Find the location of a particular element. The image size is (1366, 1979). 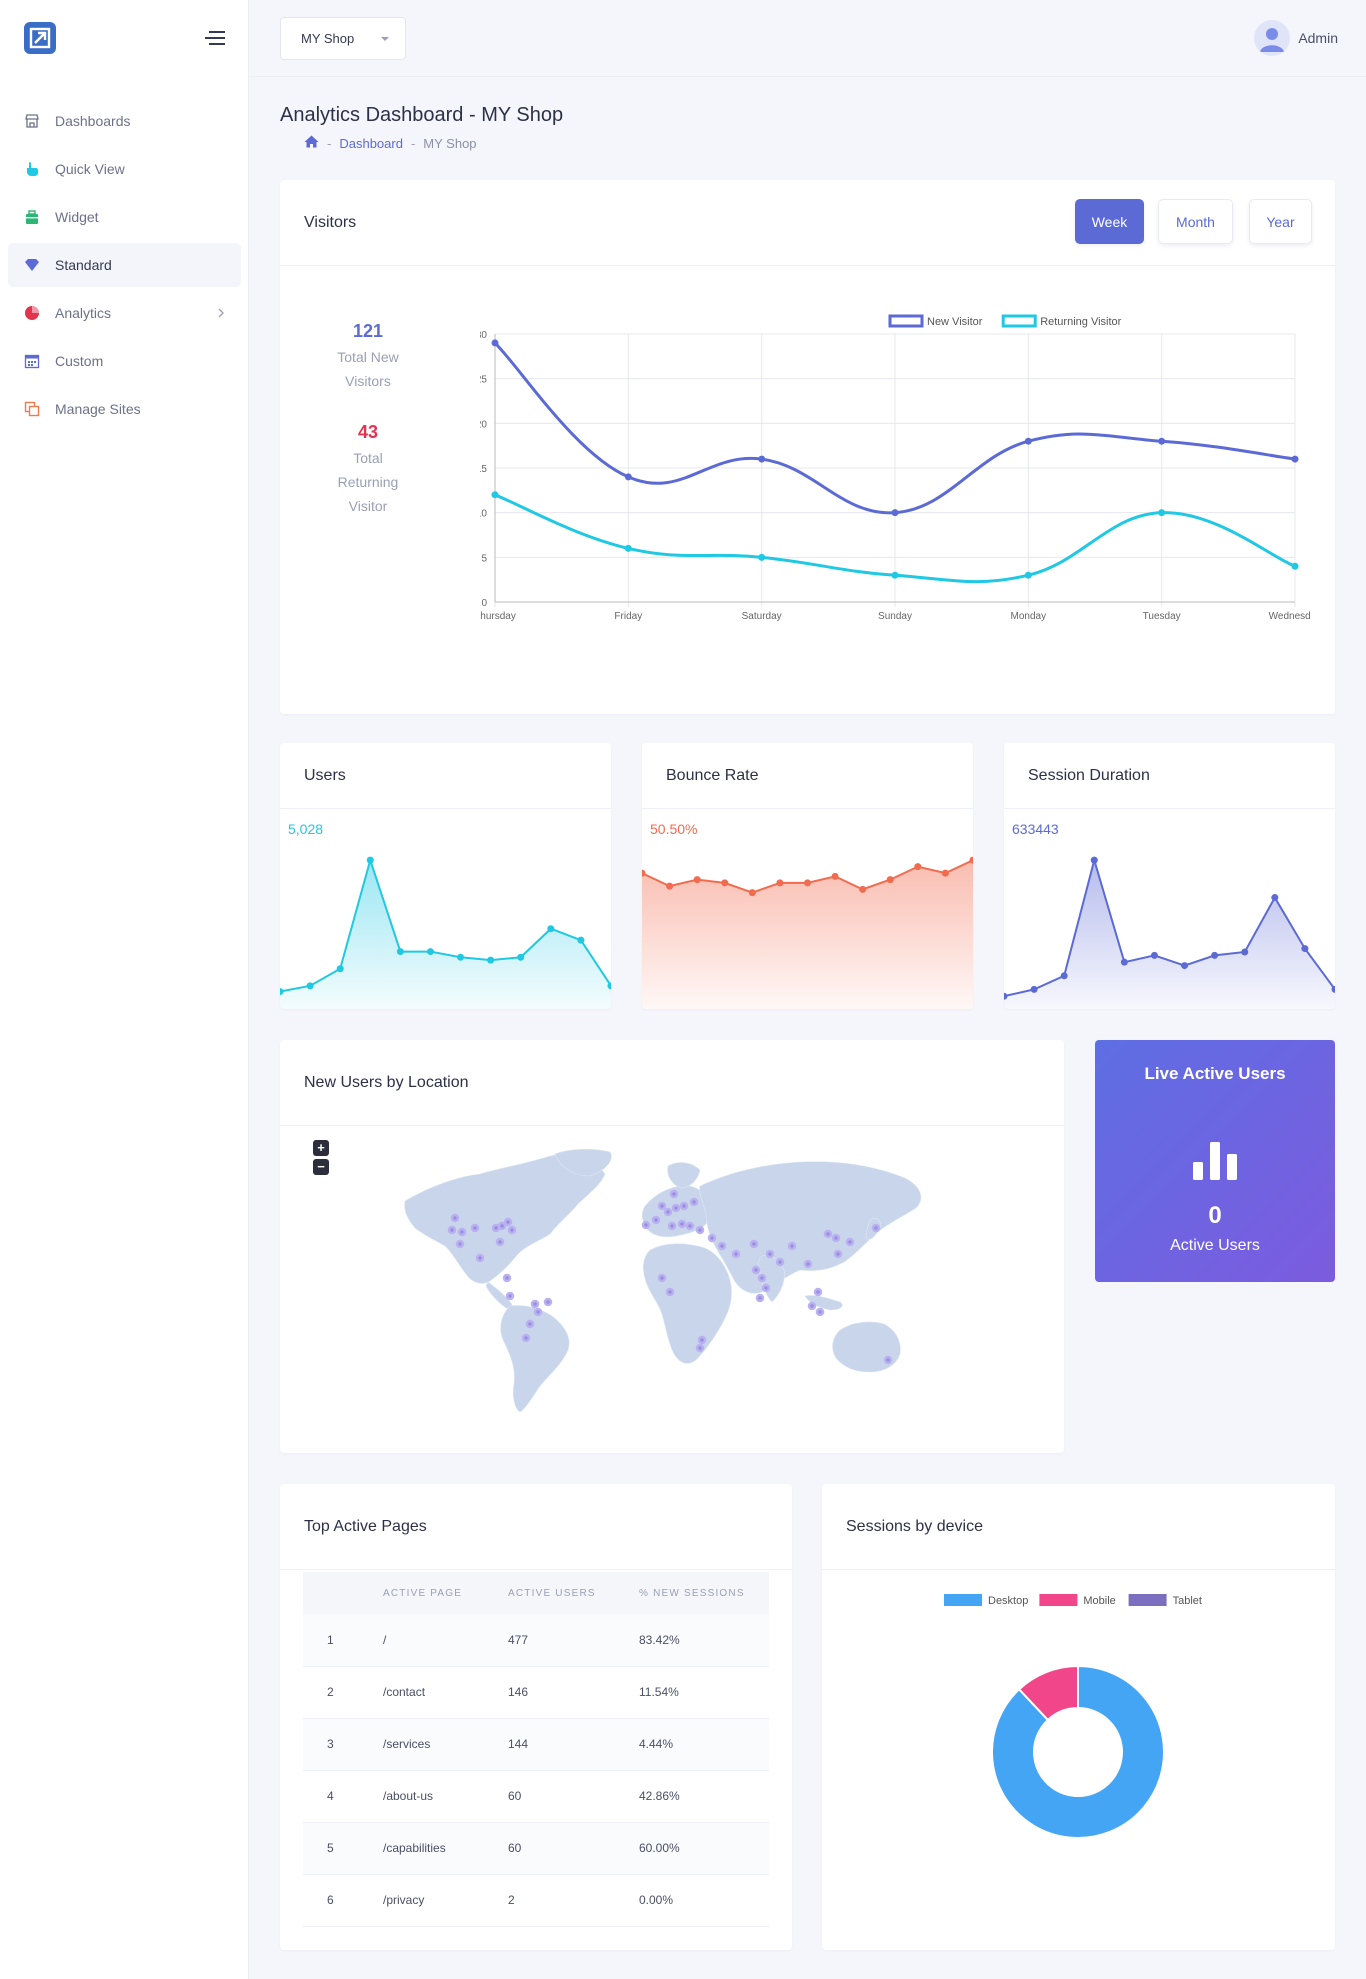

cell-rank: 3 is located at coordinates (343, 1744).